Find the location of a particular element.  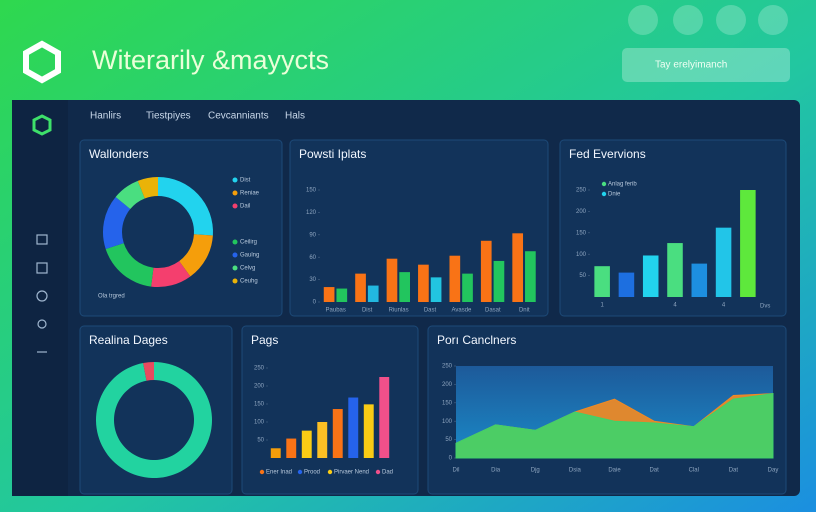

y-tick-label: 30 is located at coordinates (312, 280).